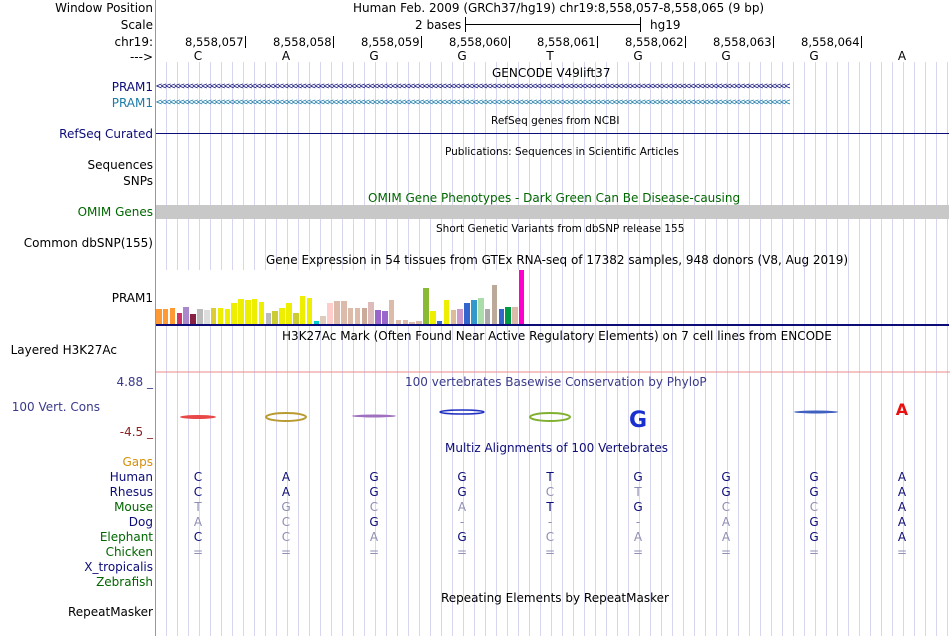 The width and height of the screenshot is (950, 636). Describe the element at coordinates (63, 350) in the screenshot. I see `h3k27ac-track-label: Layered H3K27Ac` at that location.